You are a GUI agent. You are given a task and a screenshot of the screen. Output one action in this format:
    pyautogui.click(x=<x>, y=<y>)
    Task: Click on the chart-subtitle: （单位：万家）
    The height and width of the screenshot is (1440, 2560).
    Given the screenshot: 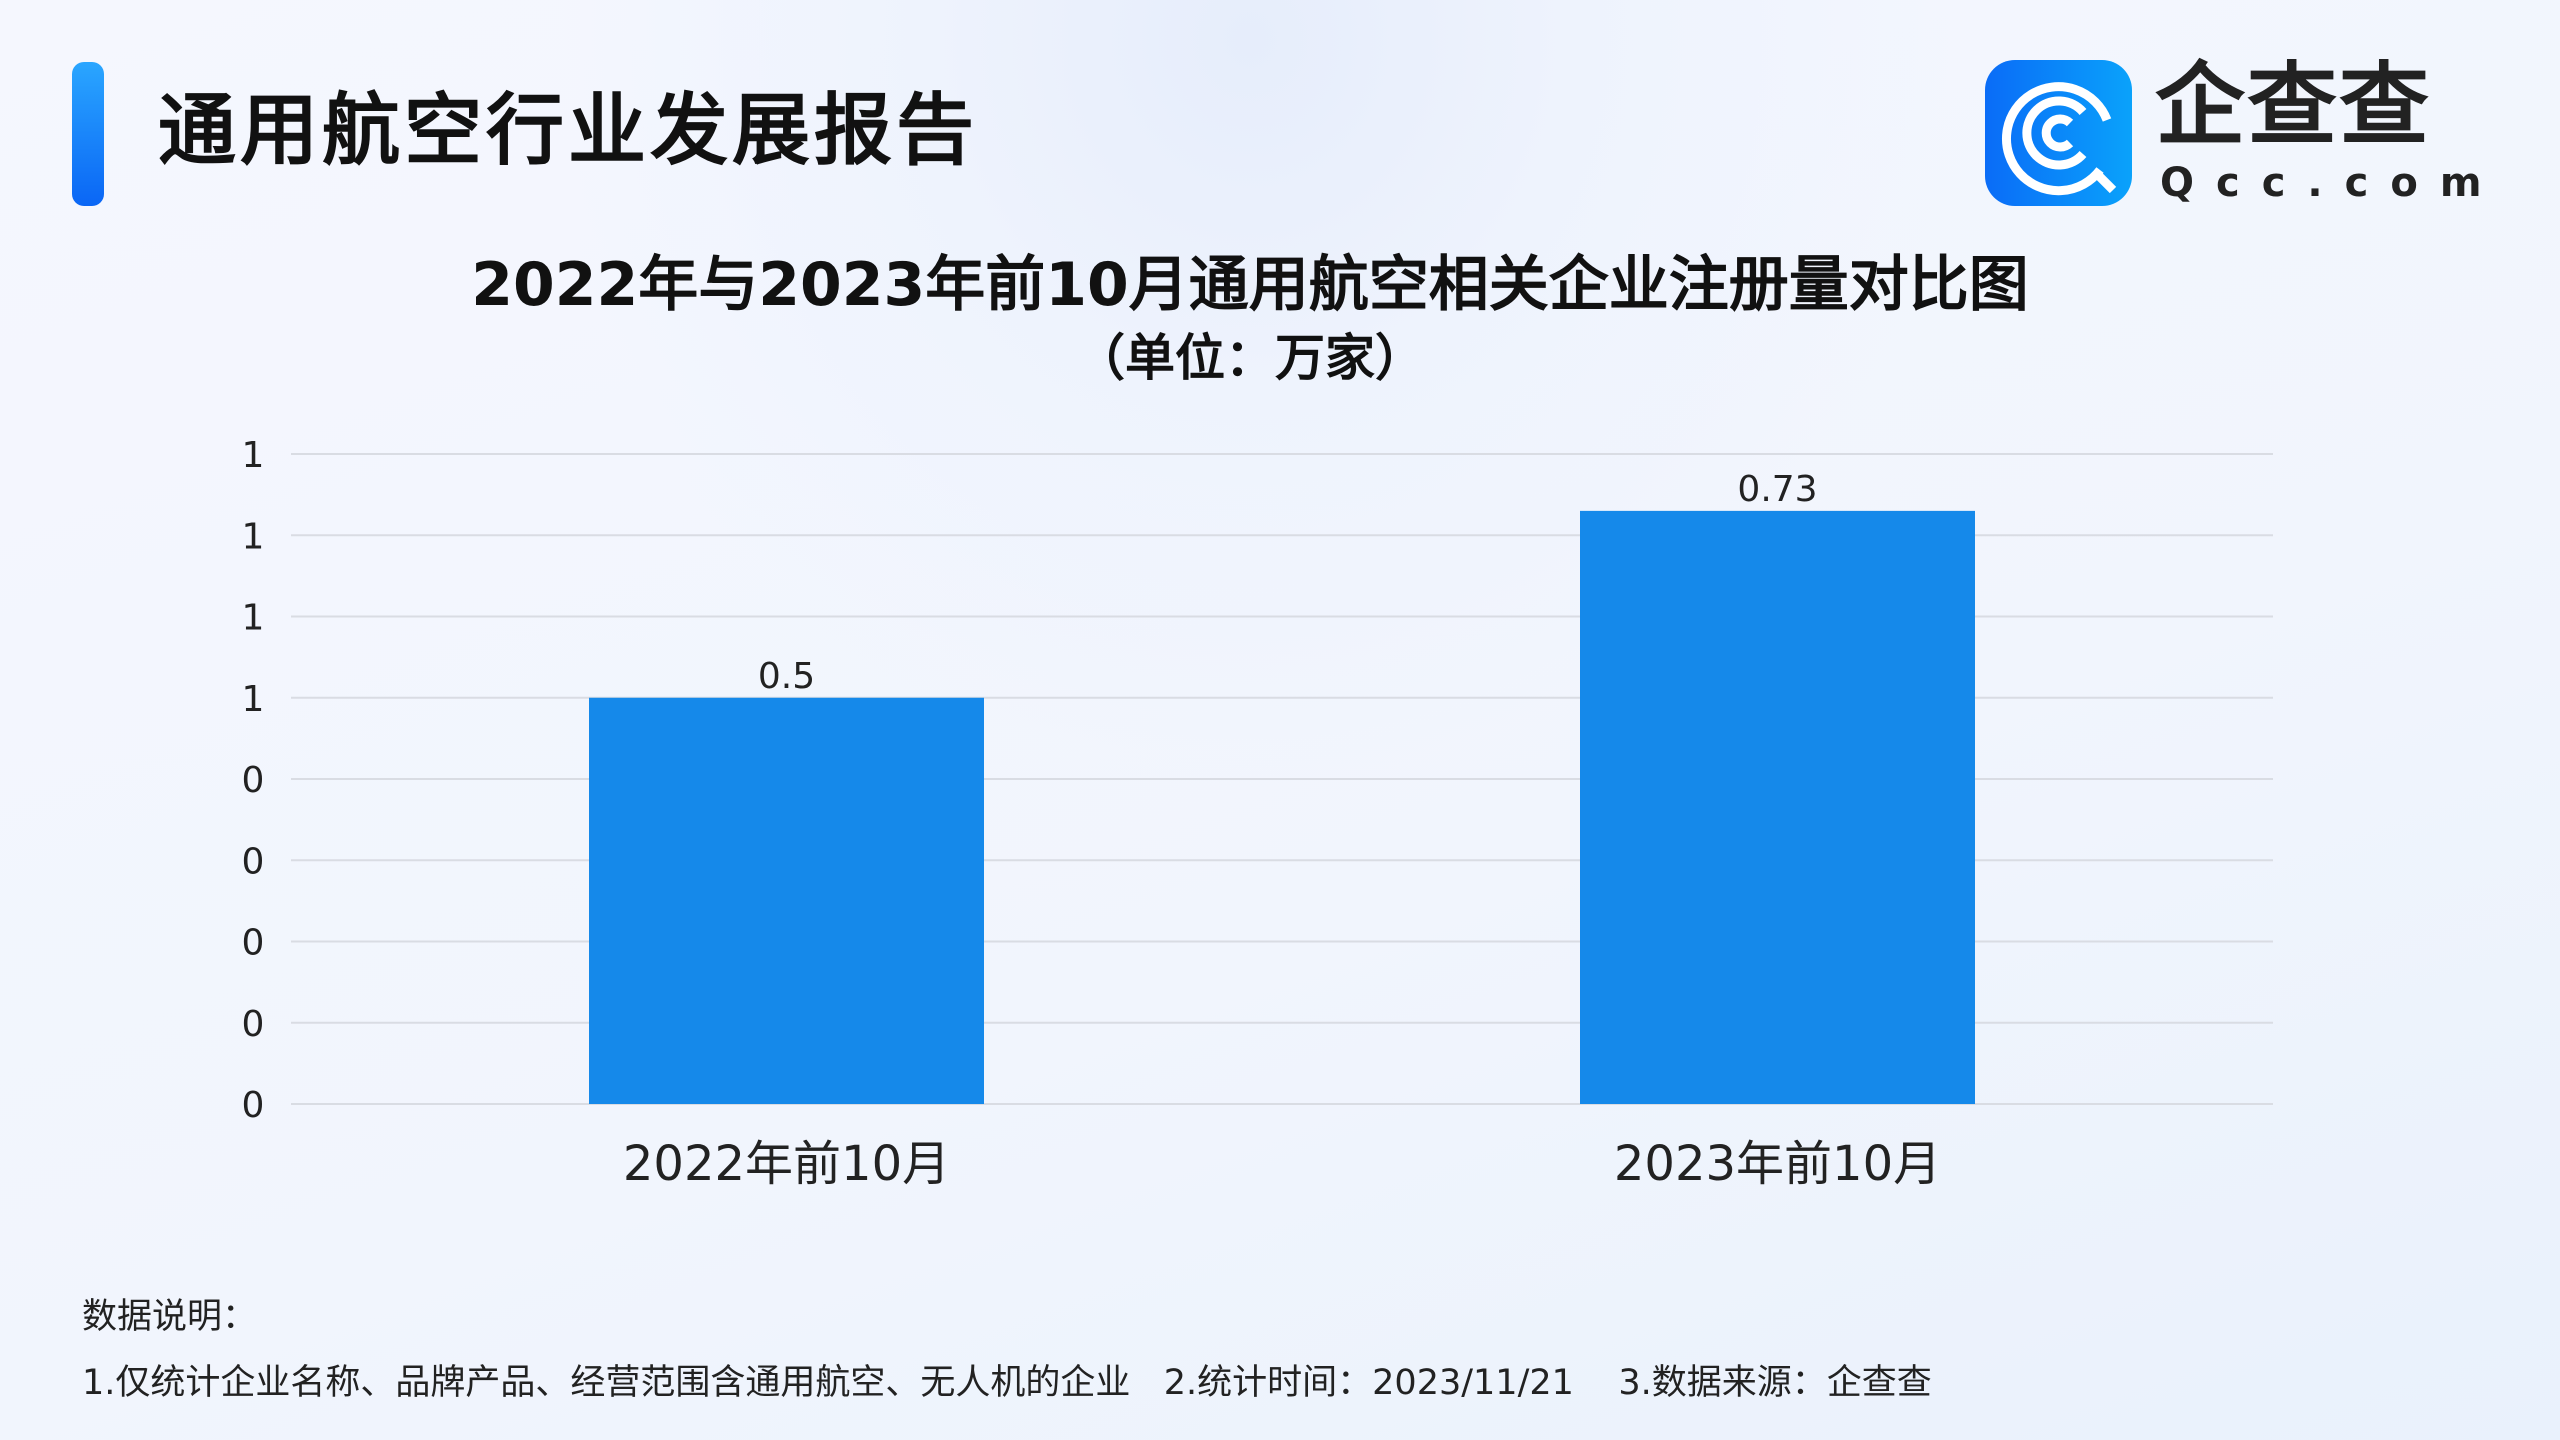 What is the action you would take?
    pyautogui.click(x=1250, y=358)
    